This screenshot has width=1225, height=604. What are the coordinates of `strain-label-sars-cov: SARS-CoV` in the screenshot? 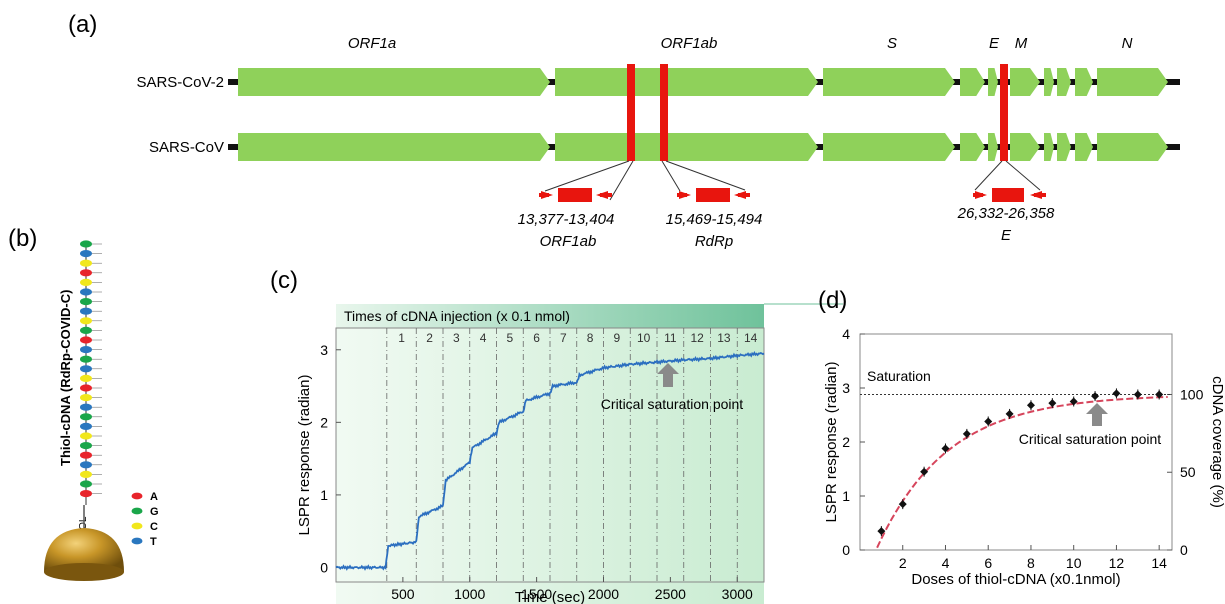 It's located at (186, 147).